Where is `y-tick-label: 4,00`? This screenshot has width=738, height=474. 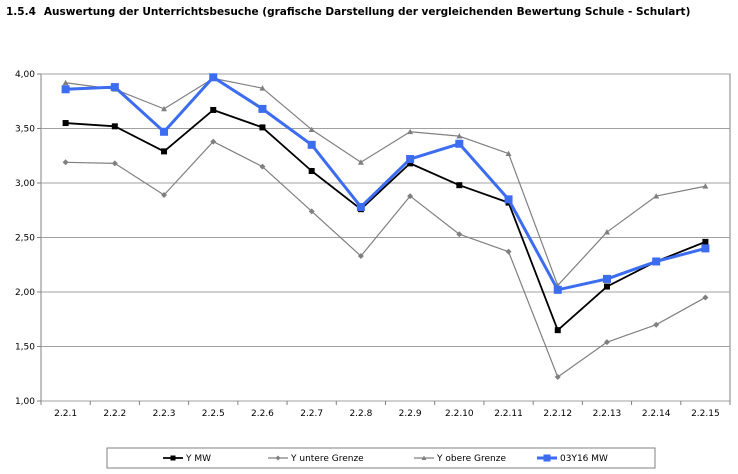 y-tick-label: 4,00 is located at coordinates (25, 75).